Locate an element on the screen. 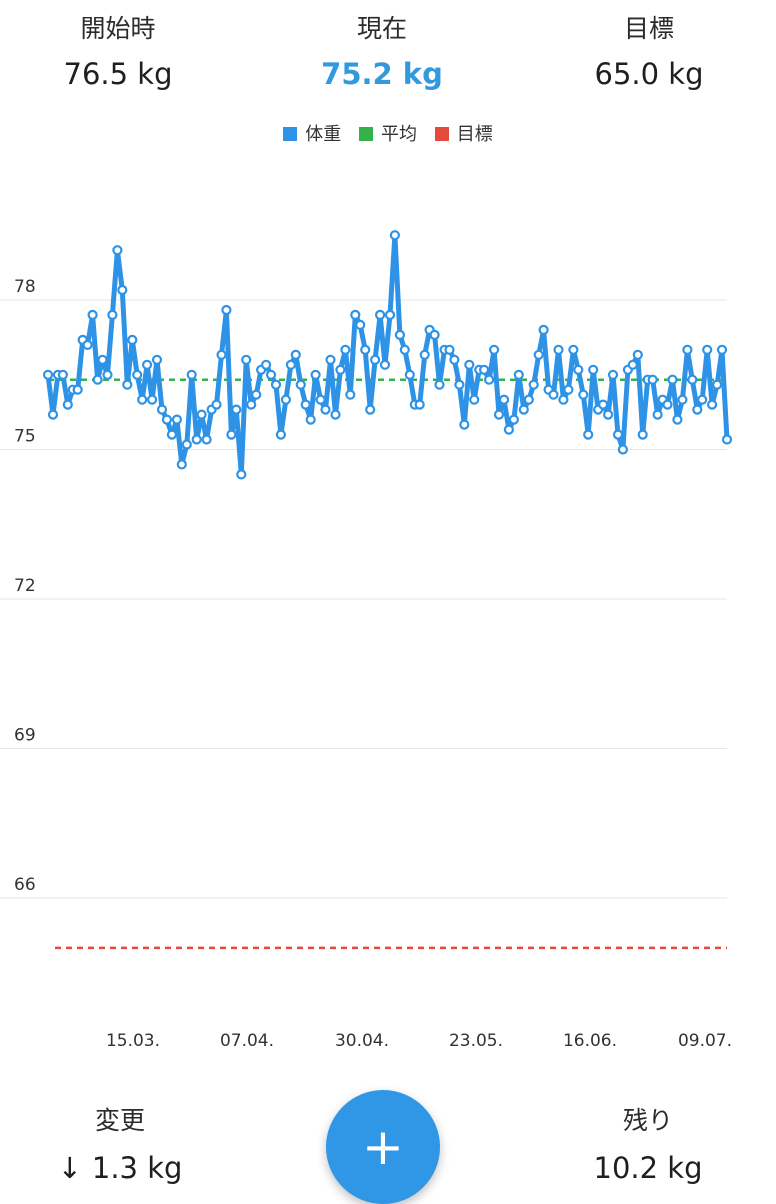 This screenshot has width=776, height=1204. remaining-label: 残り is located at coordinates (647, 1120).